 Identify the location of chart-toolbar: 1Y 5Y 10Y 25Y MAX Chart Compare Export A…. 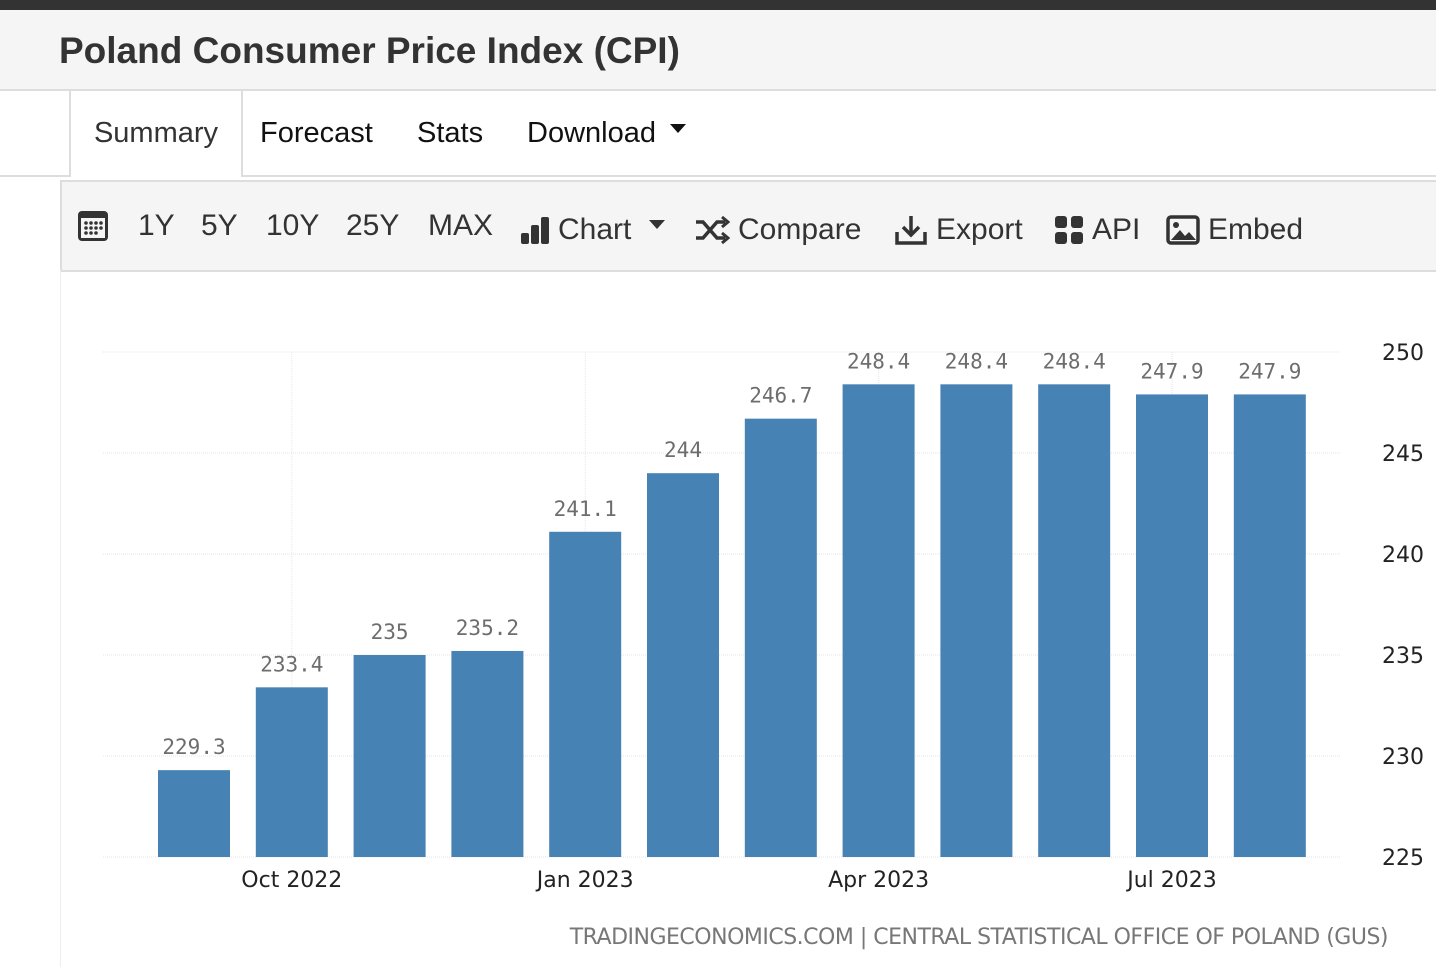
(748, 226).